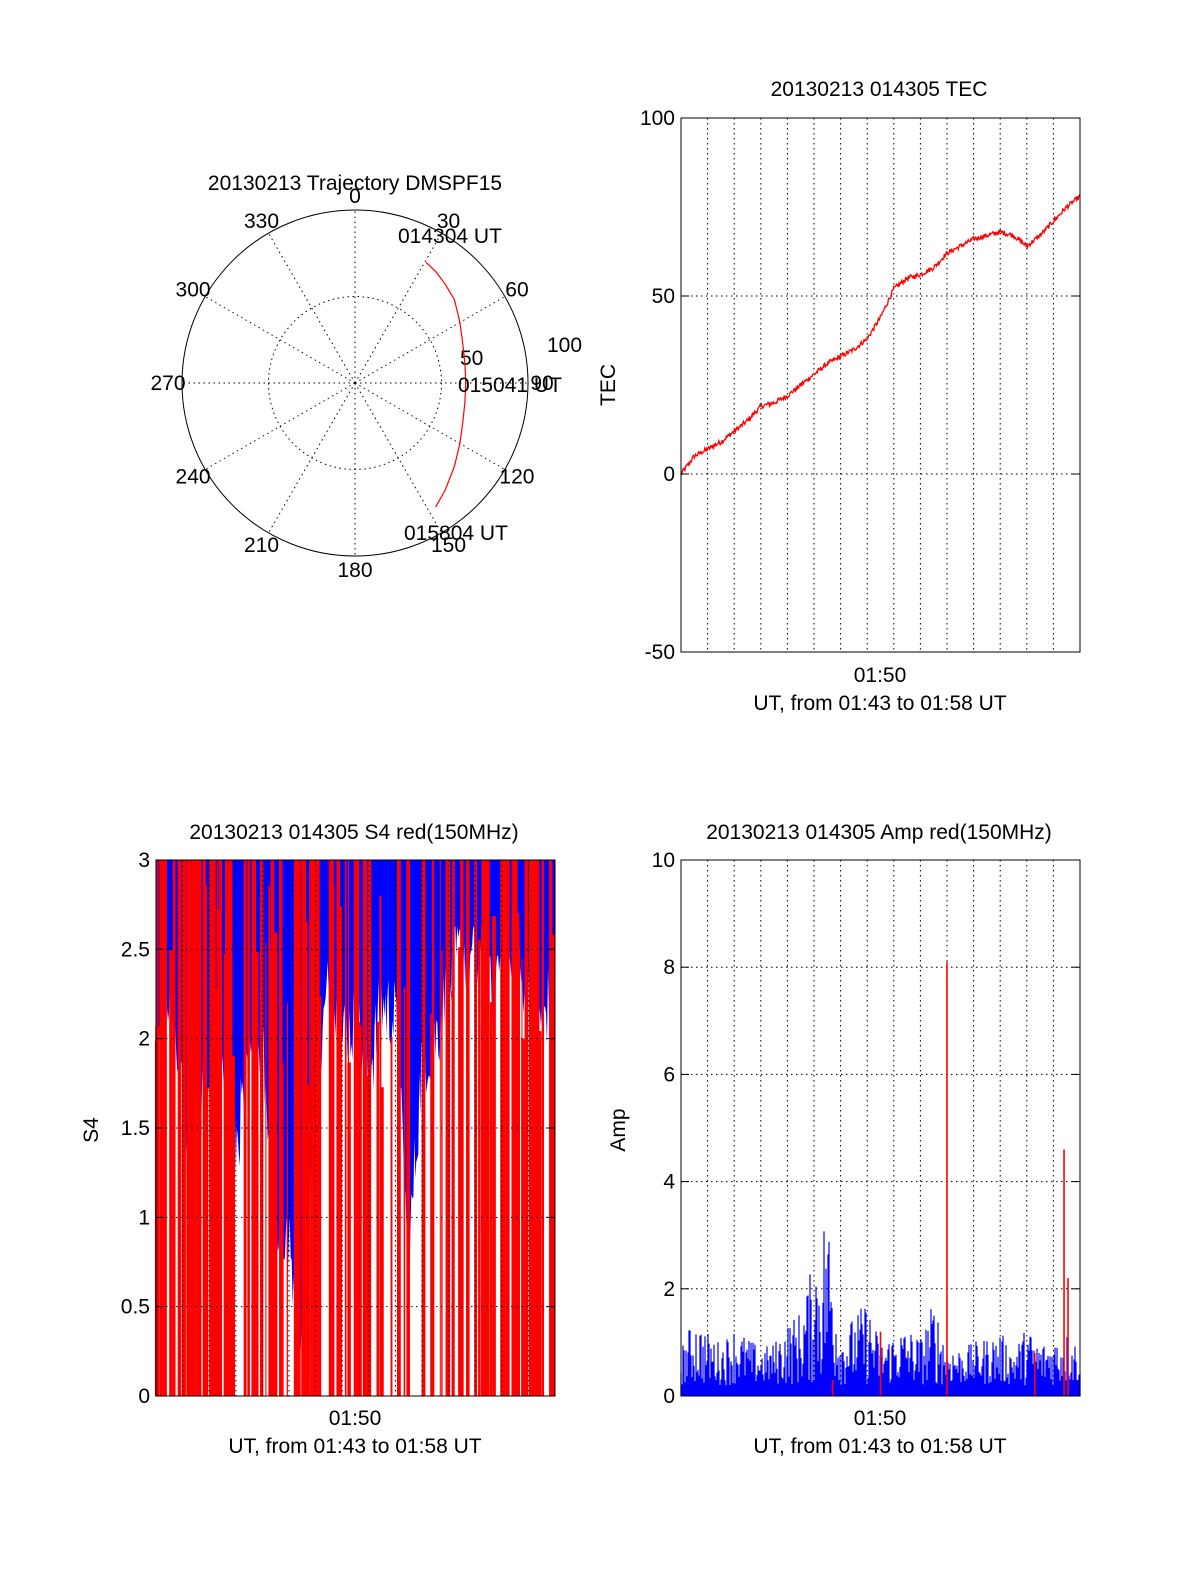  Describe the element at coordinates (516, 290) in the screenshot. I see `polar-angle-label-60: 60` at that location.